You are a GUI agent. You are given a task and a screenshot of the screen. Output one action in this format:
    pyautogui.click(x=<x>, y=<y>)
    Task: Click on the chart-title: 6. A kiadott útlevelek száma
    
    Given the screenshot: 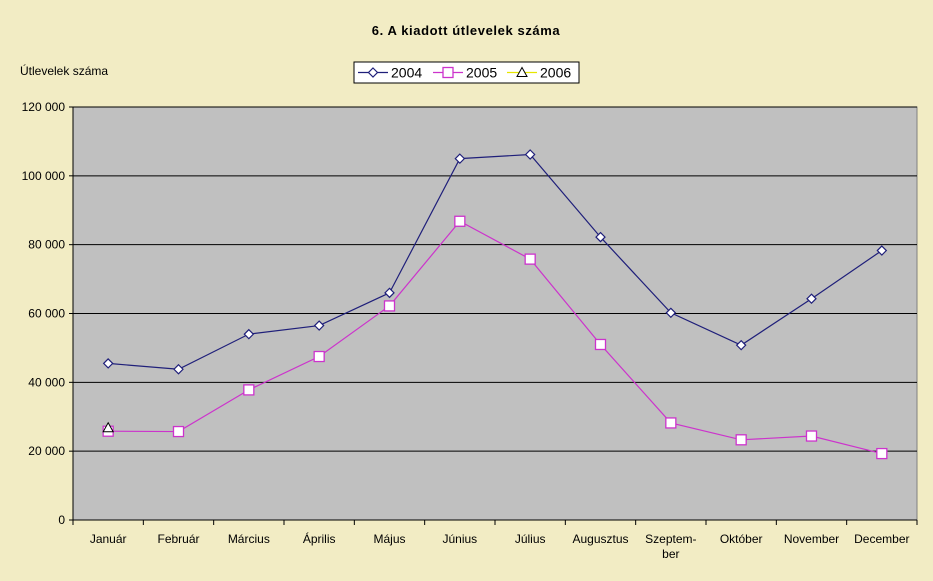 What is the action you would take?
    pyautogui.click(x=466, y=30)
    